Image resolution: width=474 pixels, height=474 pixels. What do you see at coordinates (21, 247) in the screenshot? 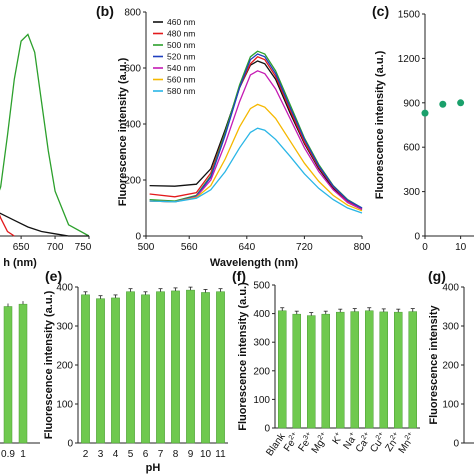
I see `x-tick-label: 650` at bounding box center [21, 247].